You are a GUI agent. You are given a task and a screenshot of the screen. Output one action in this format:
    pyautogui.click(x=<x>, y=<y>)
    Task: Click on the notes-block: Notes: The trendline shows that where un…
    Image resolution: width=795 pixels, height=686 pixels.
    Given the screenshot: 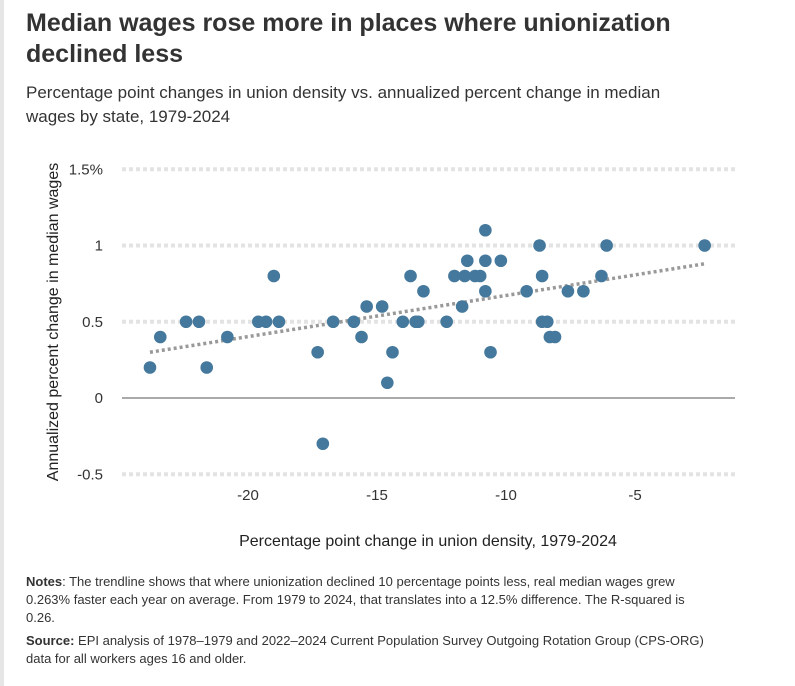 What is the action you would take?
    pyautogui.click(x=366, y=623)
    